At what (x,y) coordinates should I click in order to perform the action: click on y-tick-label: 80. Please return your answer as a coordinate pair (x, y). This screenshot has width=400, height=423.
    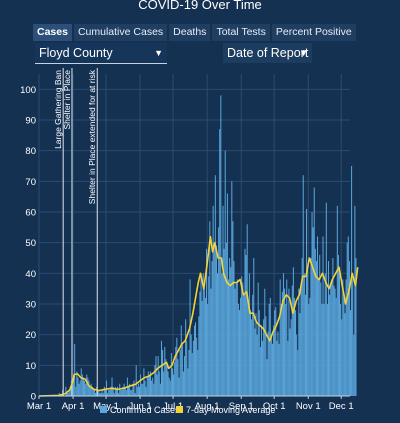
    Looking at the image, I should click on (30, 151).